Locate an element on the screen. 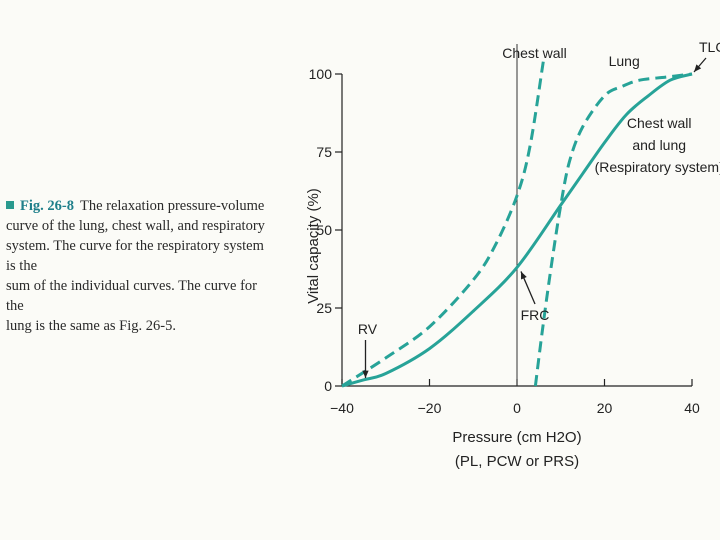 The height and width of the screenshot is (540, 720). label-lung: Lung is located at coordinates (624, 61).